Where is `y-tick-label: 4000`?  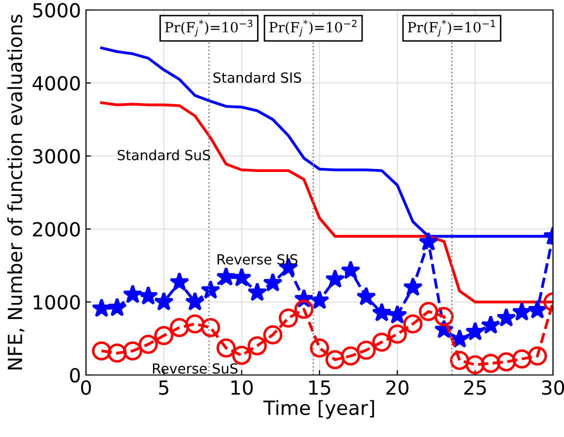
y-tick-label: 4000 is located at coordinates (56, 83).